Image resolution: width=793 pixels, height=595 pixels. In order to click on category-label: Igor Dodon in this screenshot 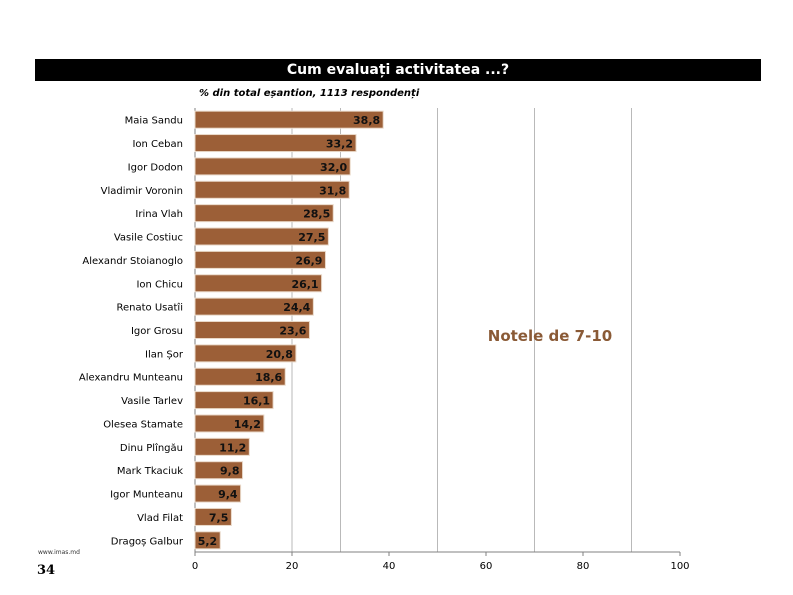, I will do `click(155, 167)`.